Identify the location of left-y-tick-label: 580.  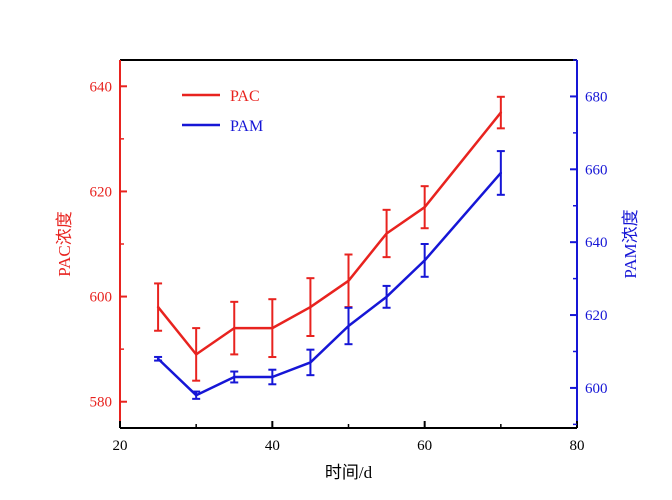
(101, 403).